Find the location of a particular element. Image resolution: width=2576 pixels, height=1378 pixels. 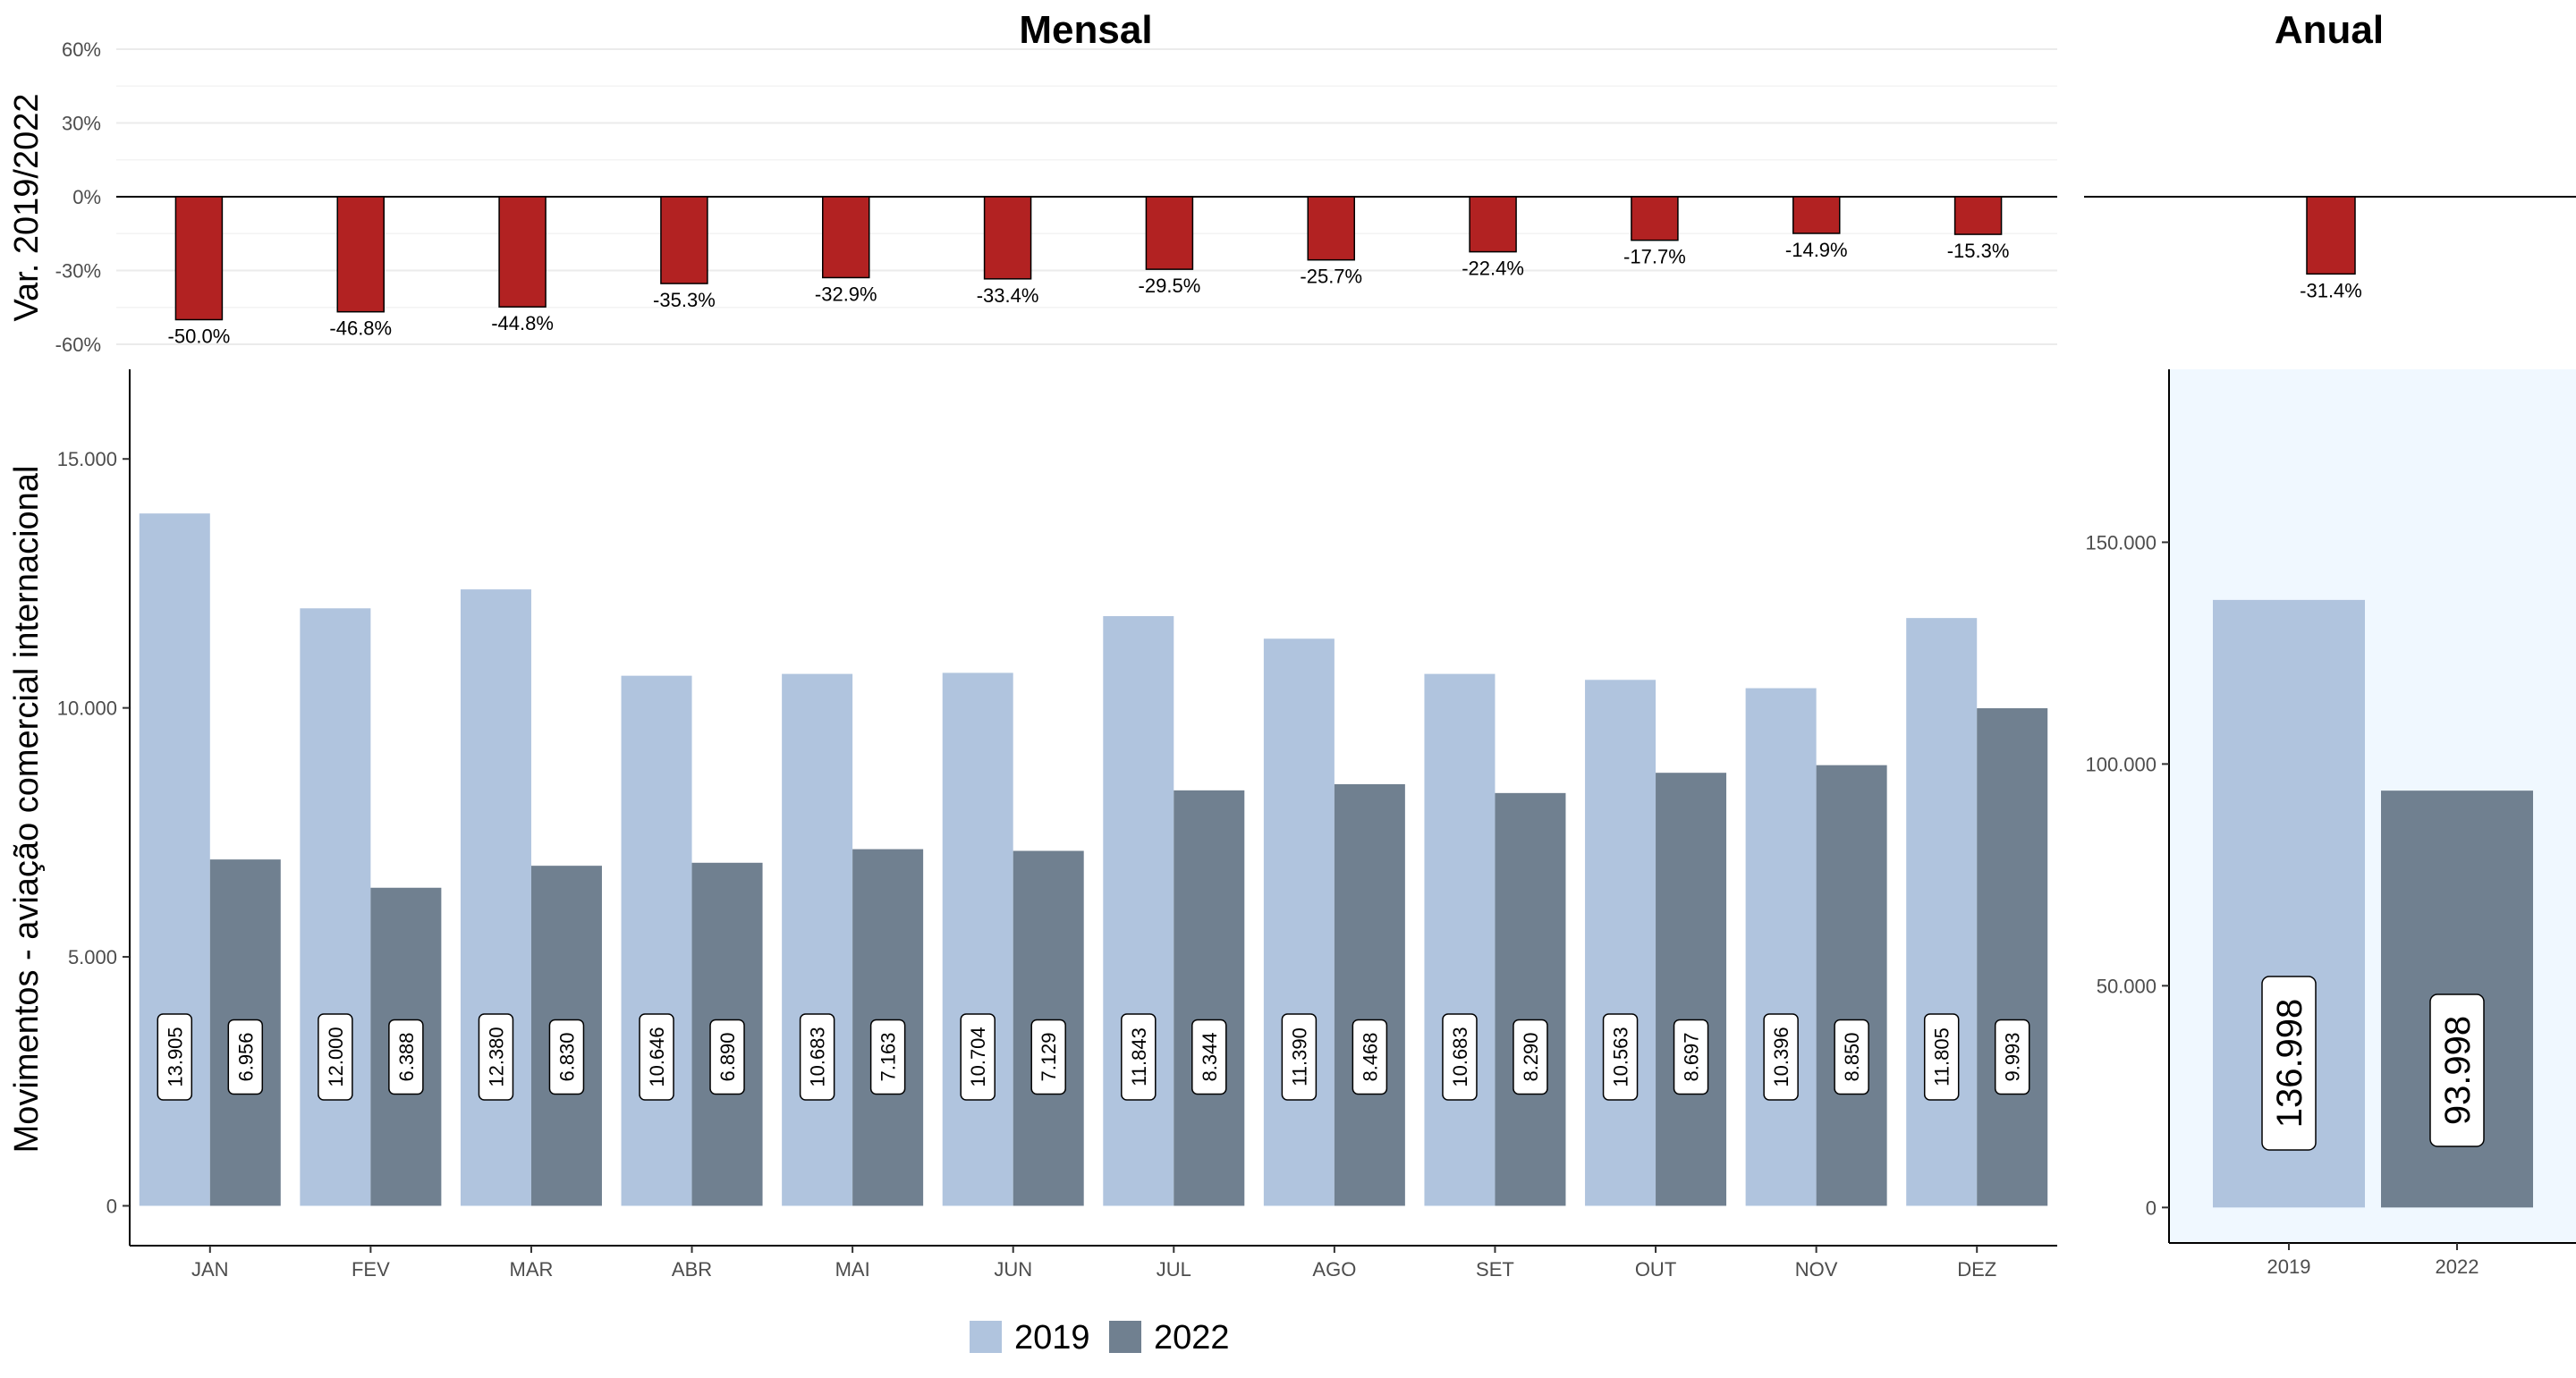

variation-bar-abr is located at coordinates (684, 240).